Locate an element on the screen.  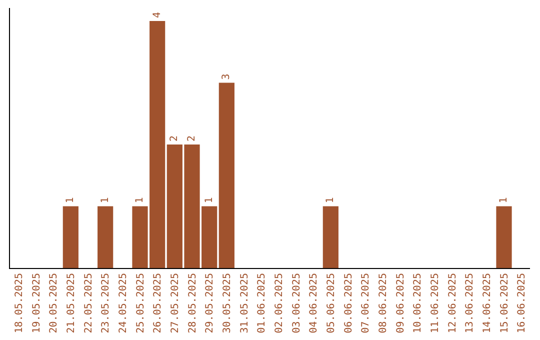
x-tick-label: 31.05.2025 is located at coordinates (244, 303).